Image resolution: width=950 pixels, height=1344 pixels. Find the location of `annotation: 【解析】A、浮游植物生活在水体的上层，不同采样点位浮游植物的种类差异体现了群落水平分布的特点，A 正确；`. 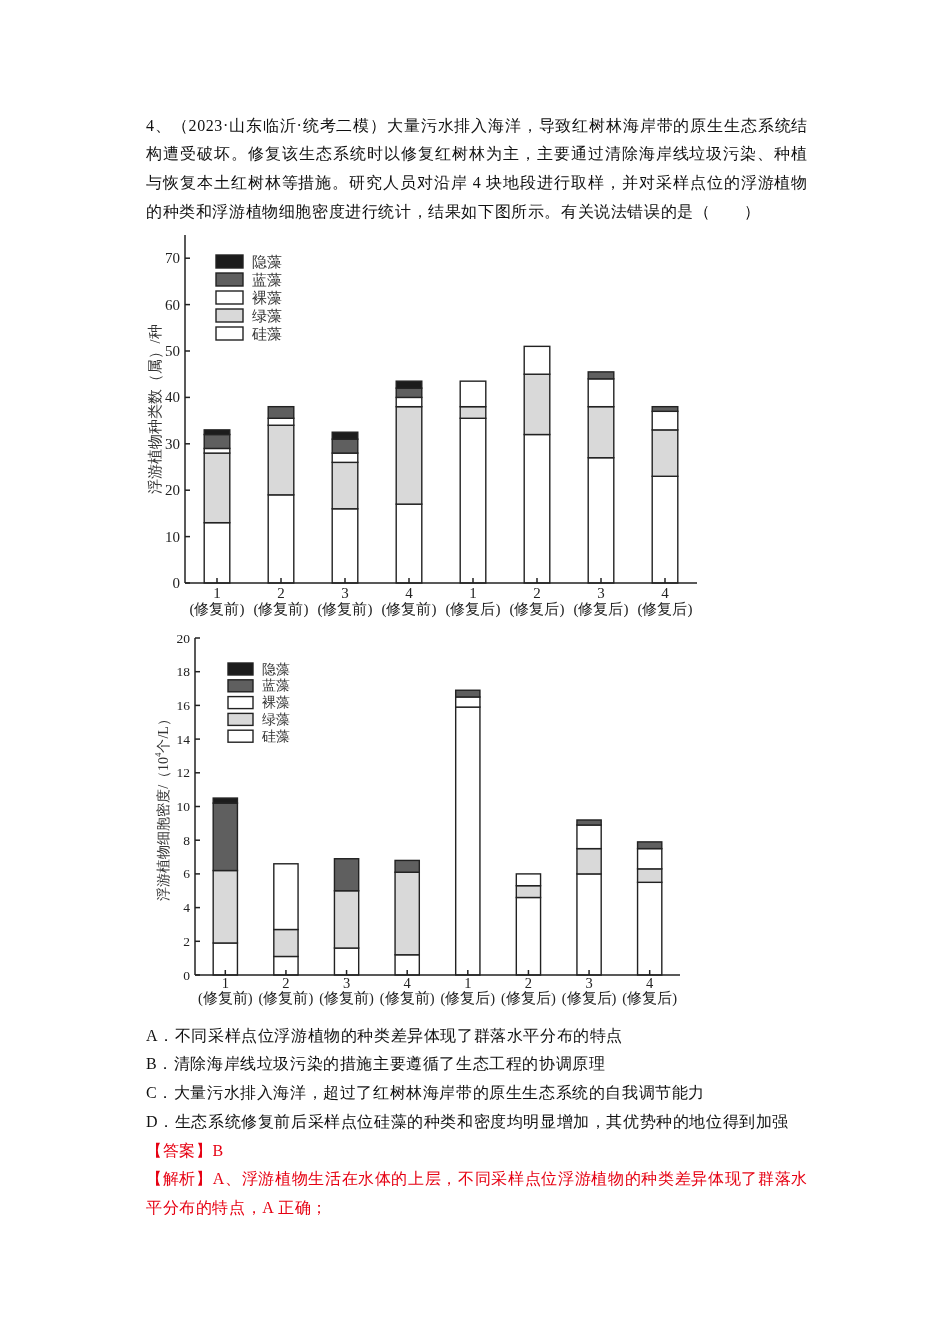

annotation: 【解析】A、浮游植物生活在水体的上层，不同采样点位浮游植物的种类差异体现了群落水平分布的特点，A 正确； is located at coordinates (477, 1193).